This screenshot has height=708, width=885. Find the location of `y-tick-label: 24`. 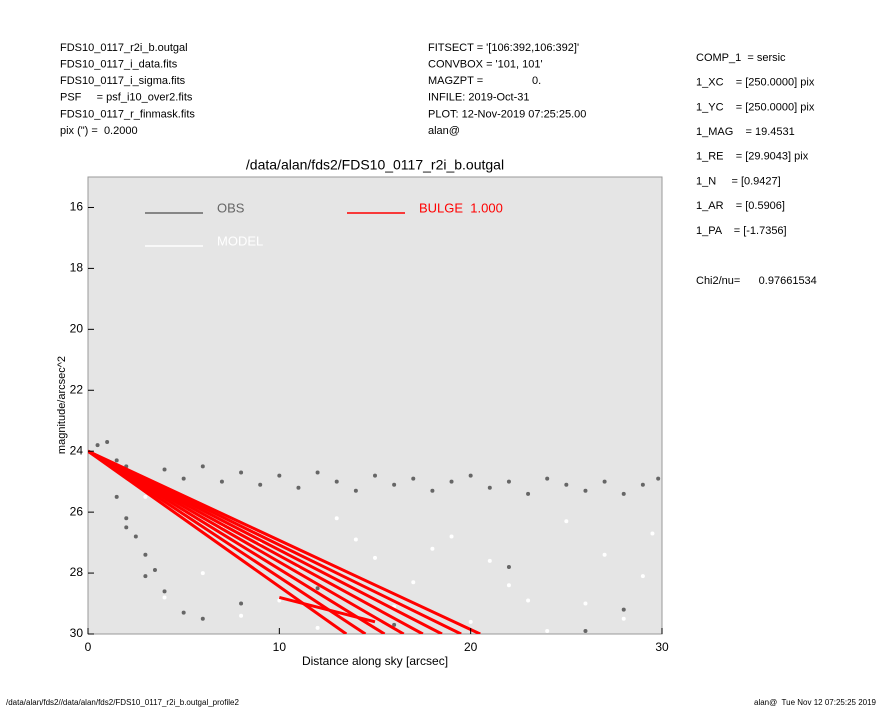

y-tick-label: 24 is located at coordinates (77, 450).